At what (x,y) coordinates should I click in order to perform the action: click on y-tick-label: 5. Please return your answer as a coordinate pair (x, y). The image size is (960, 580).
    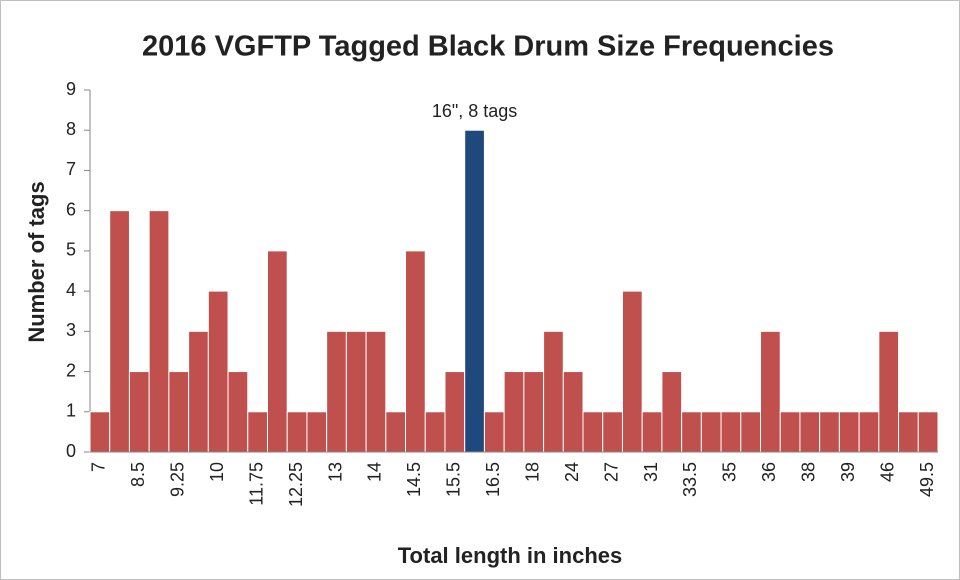
    Looking at the image, I should click on (71, 250).